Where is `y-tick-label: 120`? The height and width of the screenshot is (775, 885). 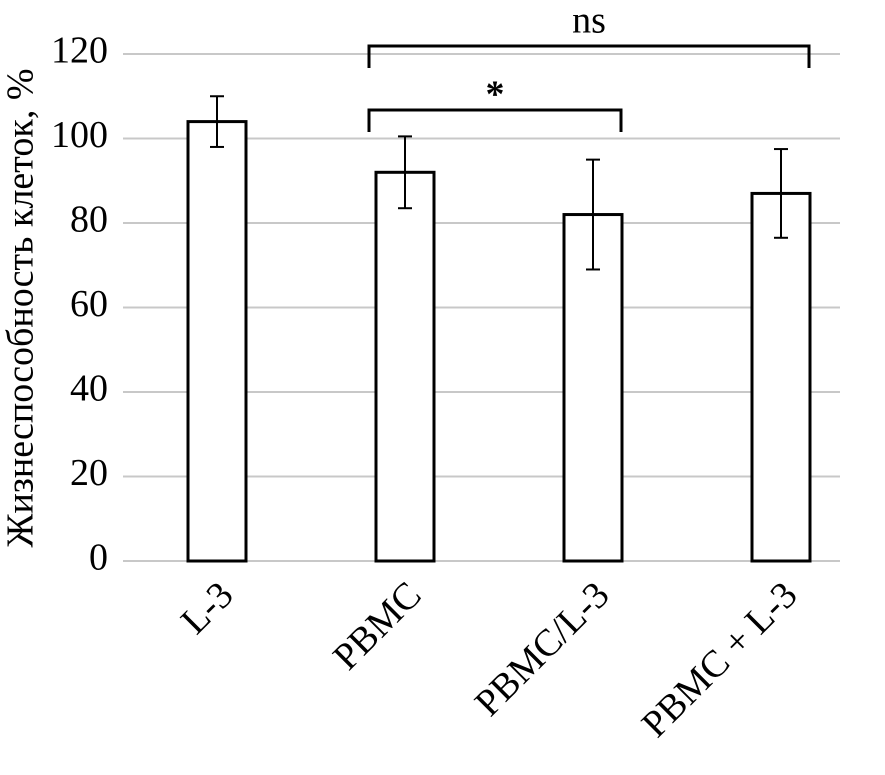 y-tick-label: 120 is located at coordinates (79, 51).